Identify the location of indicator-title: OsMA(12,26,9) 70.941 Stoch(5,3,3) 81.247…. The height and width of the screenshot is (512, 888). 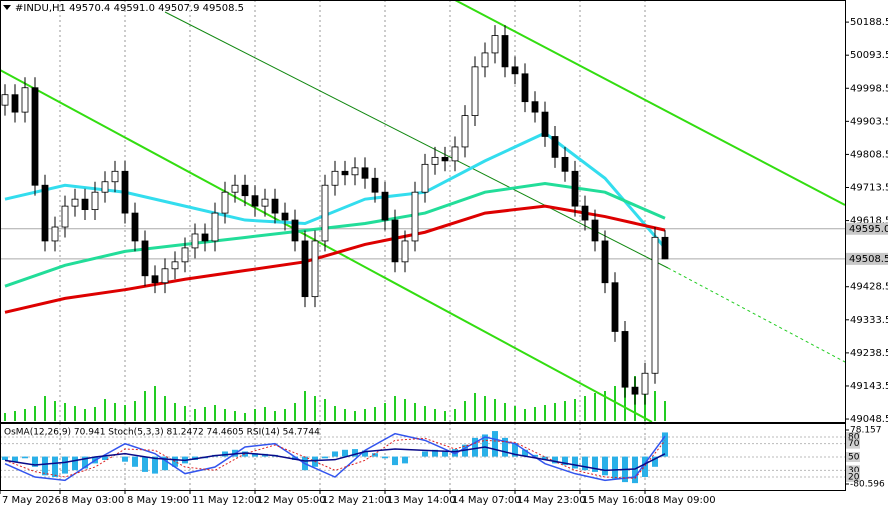
(162, 433).